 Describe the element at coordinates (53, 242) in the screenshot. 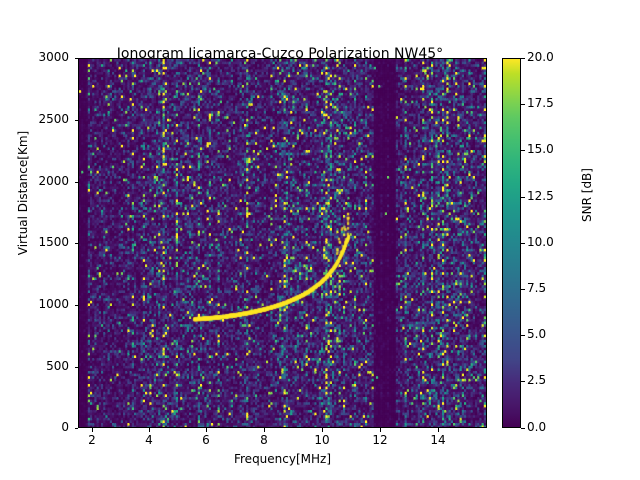

I see `y-tick-label: 1500` at that location.